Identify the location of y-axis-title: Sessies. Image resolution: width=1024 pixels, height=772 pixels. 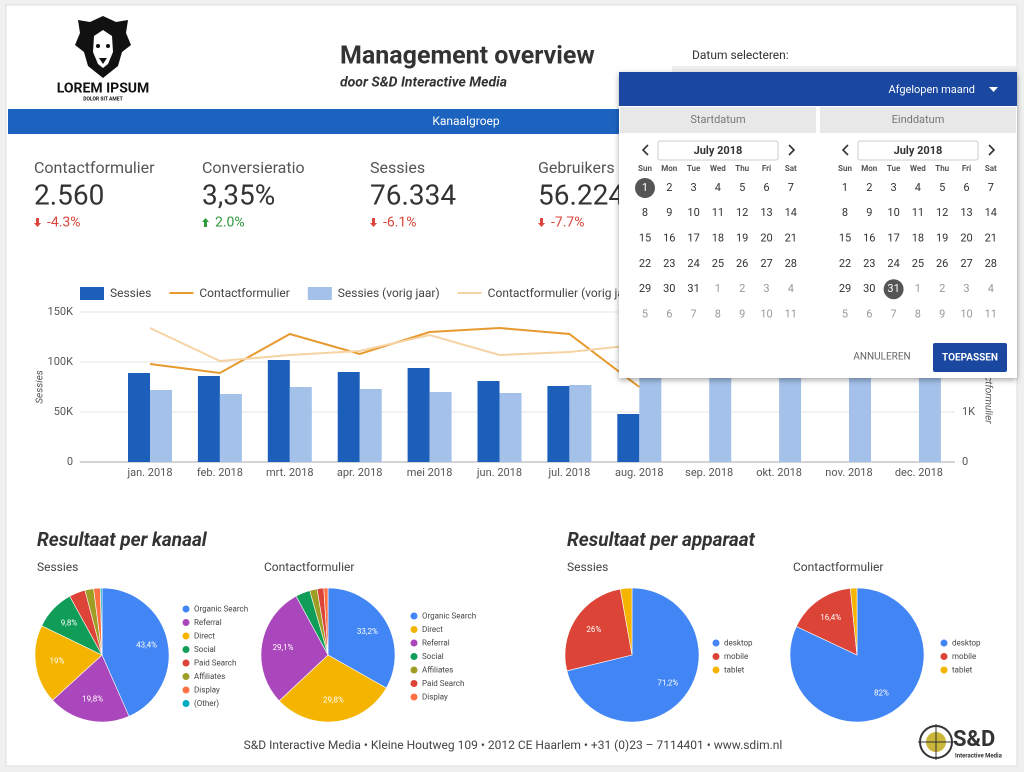
(40, 386).